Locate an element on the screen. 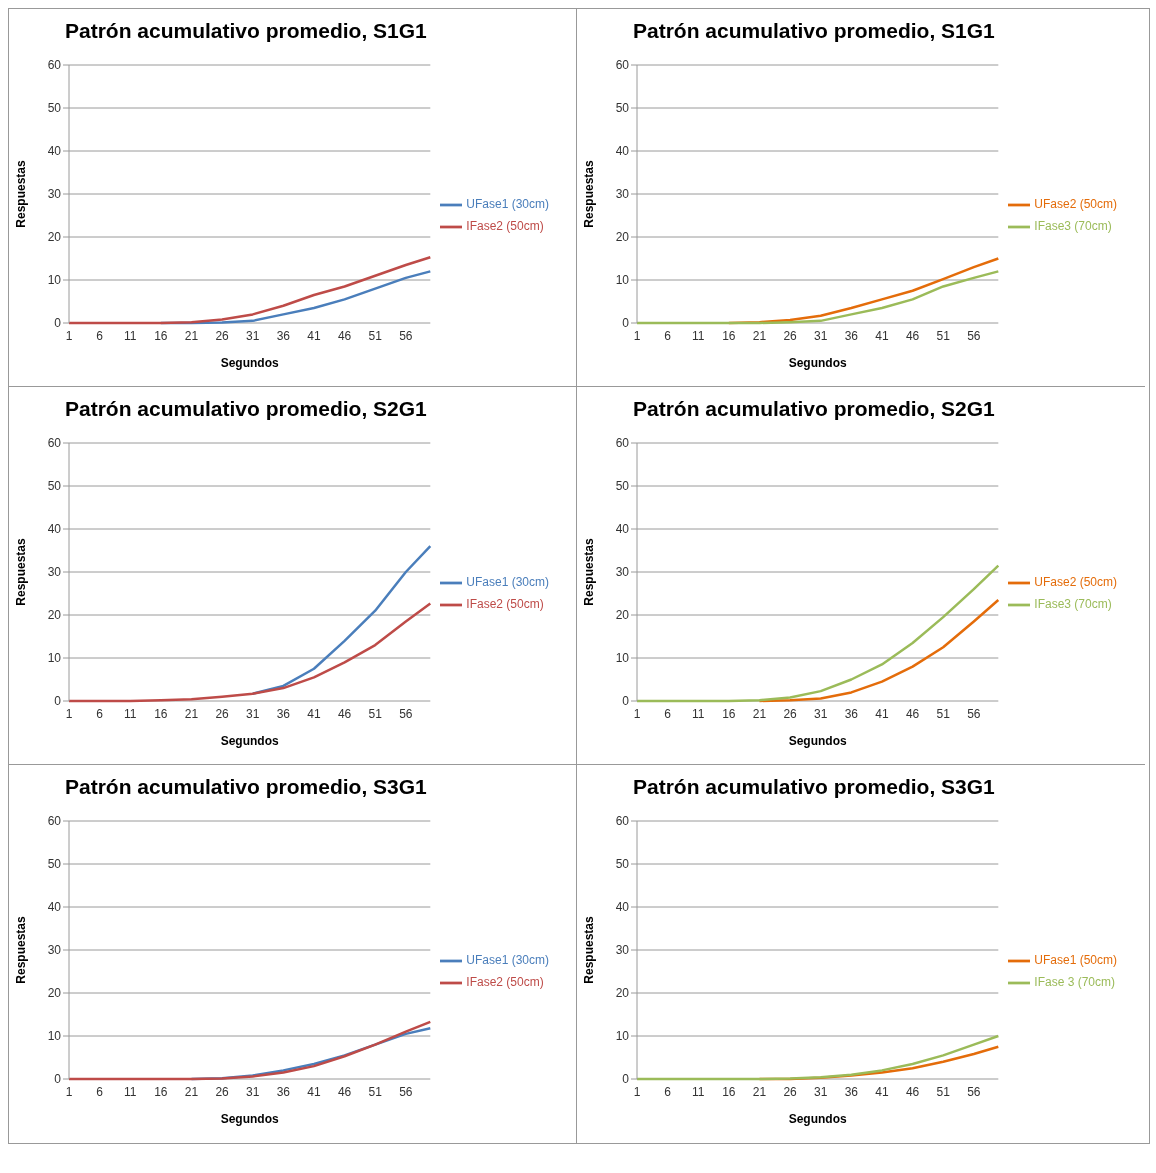 The image size is (1156, 1173). chart-title: Patrón acumulativo promedio, S3G1 is located at coordinates (246, 787).